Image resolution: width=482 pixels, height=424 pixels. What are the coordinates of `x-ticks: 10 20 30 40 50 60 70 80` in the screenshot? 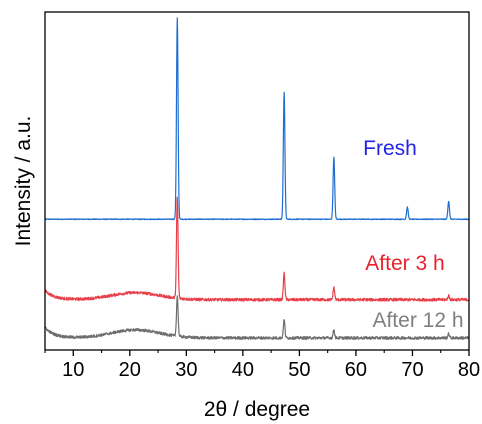 It's located at (262, 365).